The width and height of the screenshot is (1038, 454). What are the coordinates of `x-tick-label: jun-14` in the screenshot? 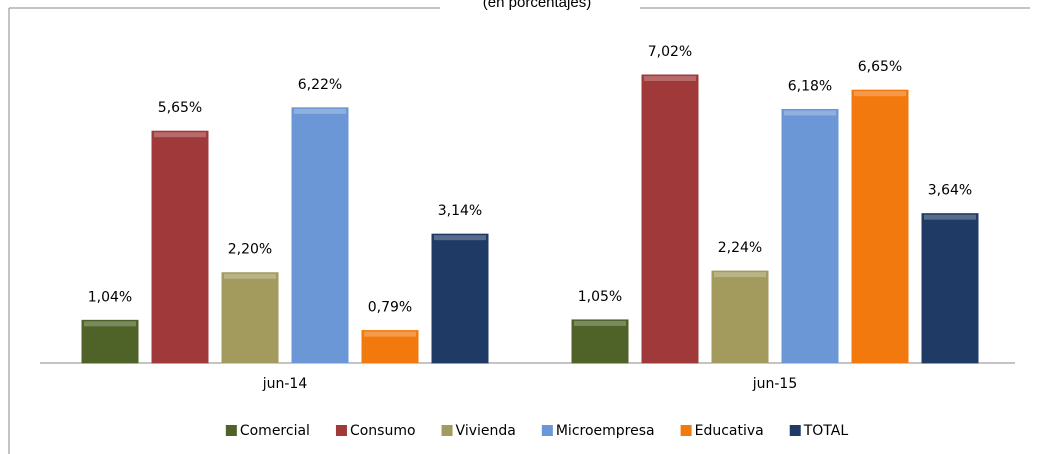 It's located at (285, 384).